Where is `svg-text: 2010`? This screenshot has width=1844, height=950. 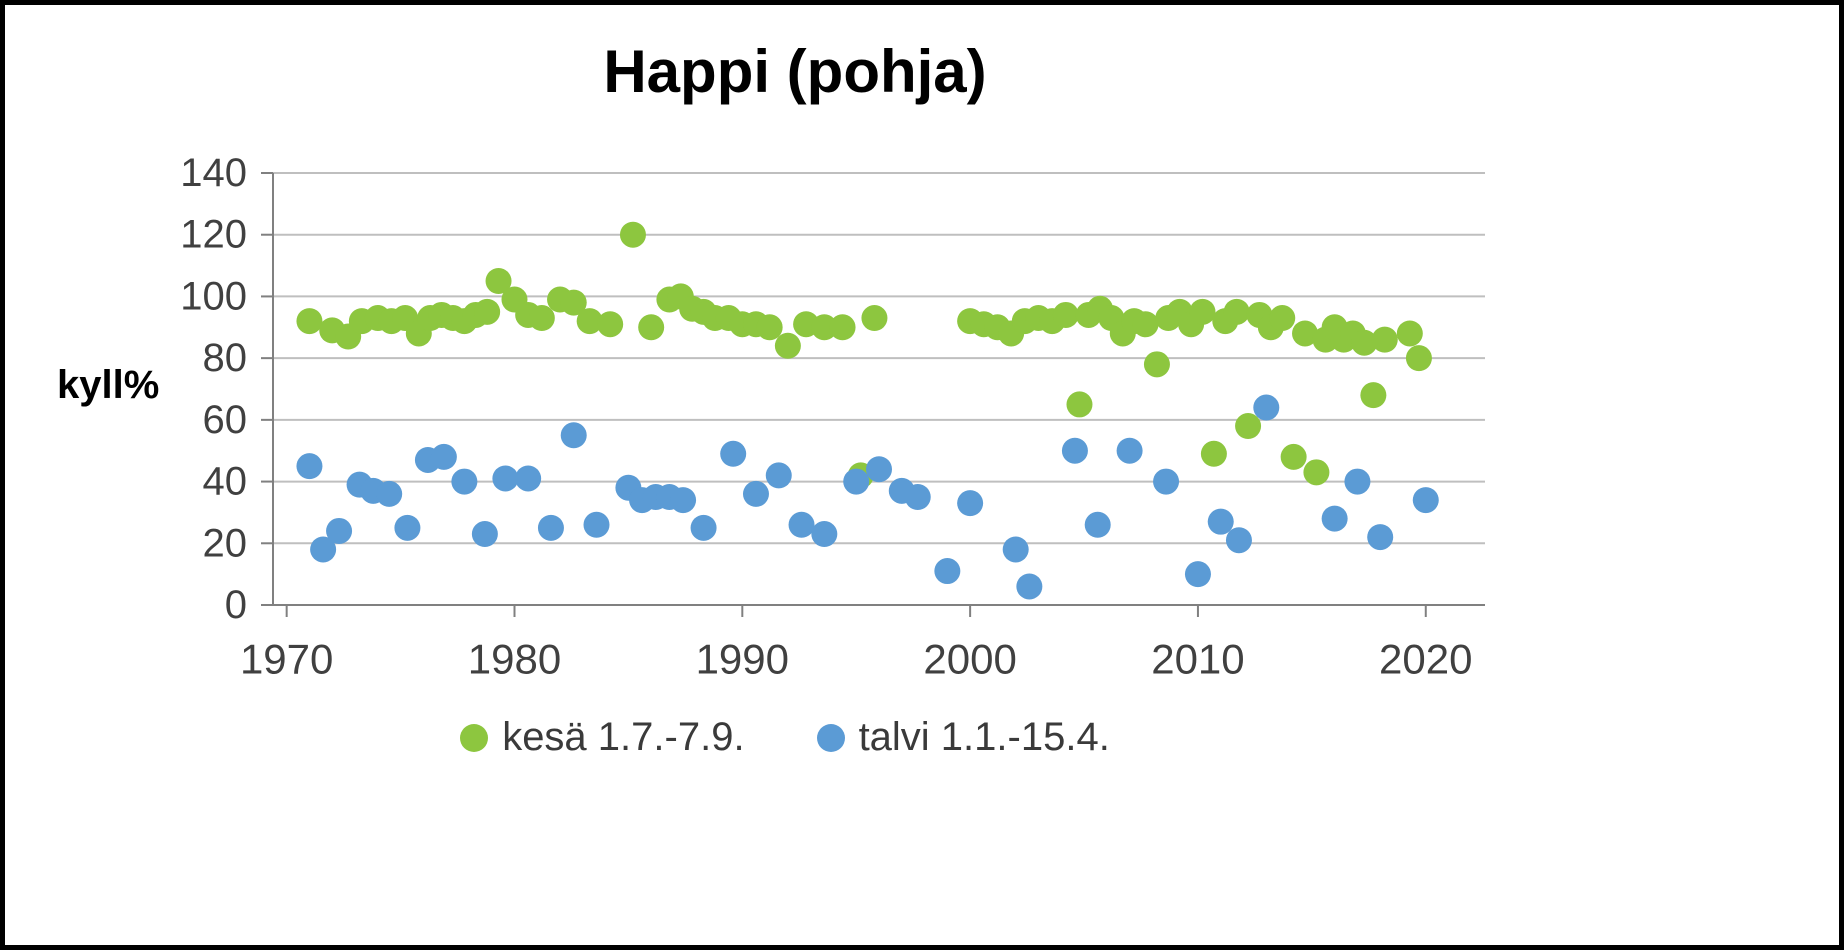 svg-text: 2010 is located at coordinates (1197, 658).